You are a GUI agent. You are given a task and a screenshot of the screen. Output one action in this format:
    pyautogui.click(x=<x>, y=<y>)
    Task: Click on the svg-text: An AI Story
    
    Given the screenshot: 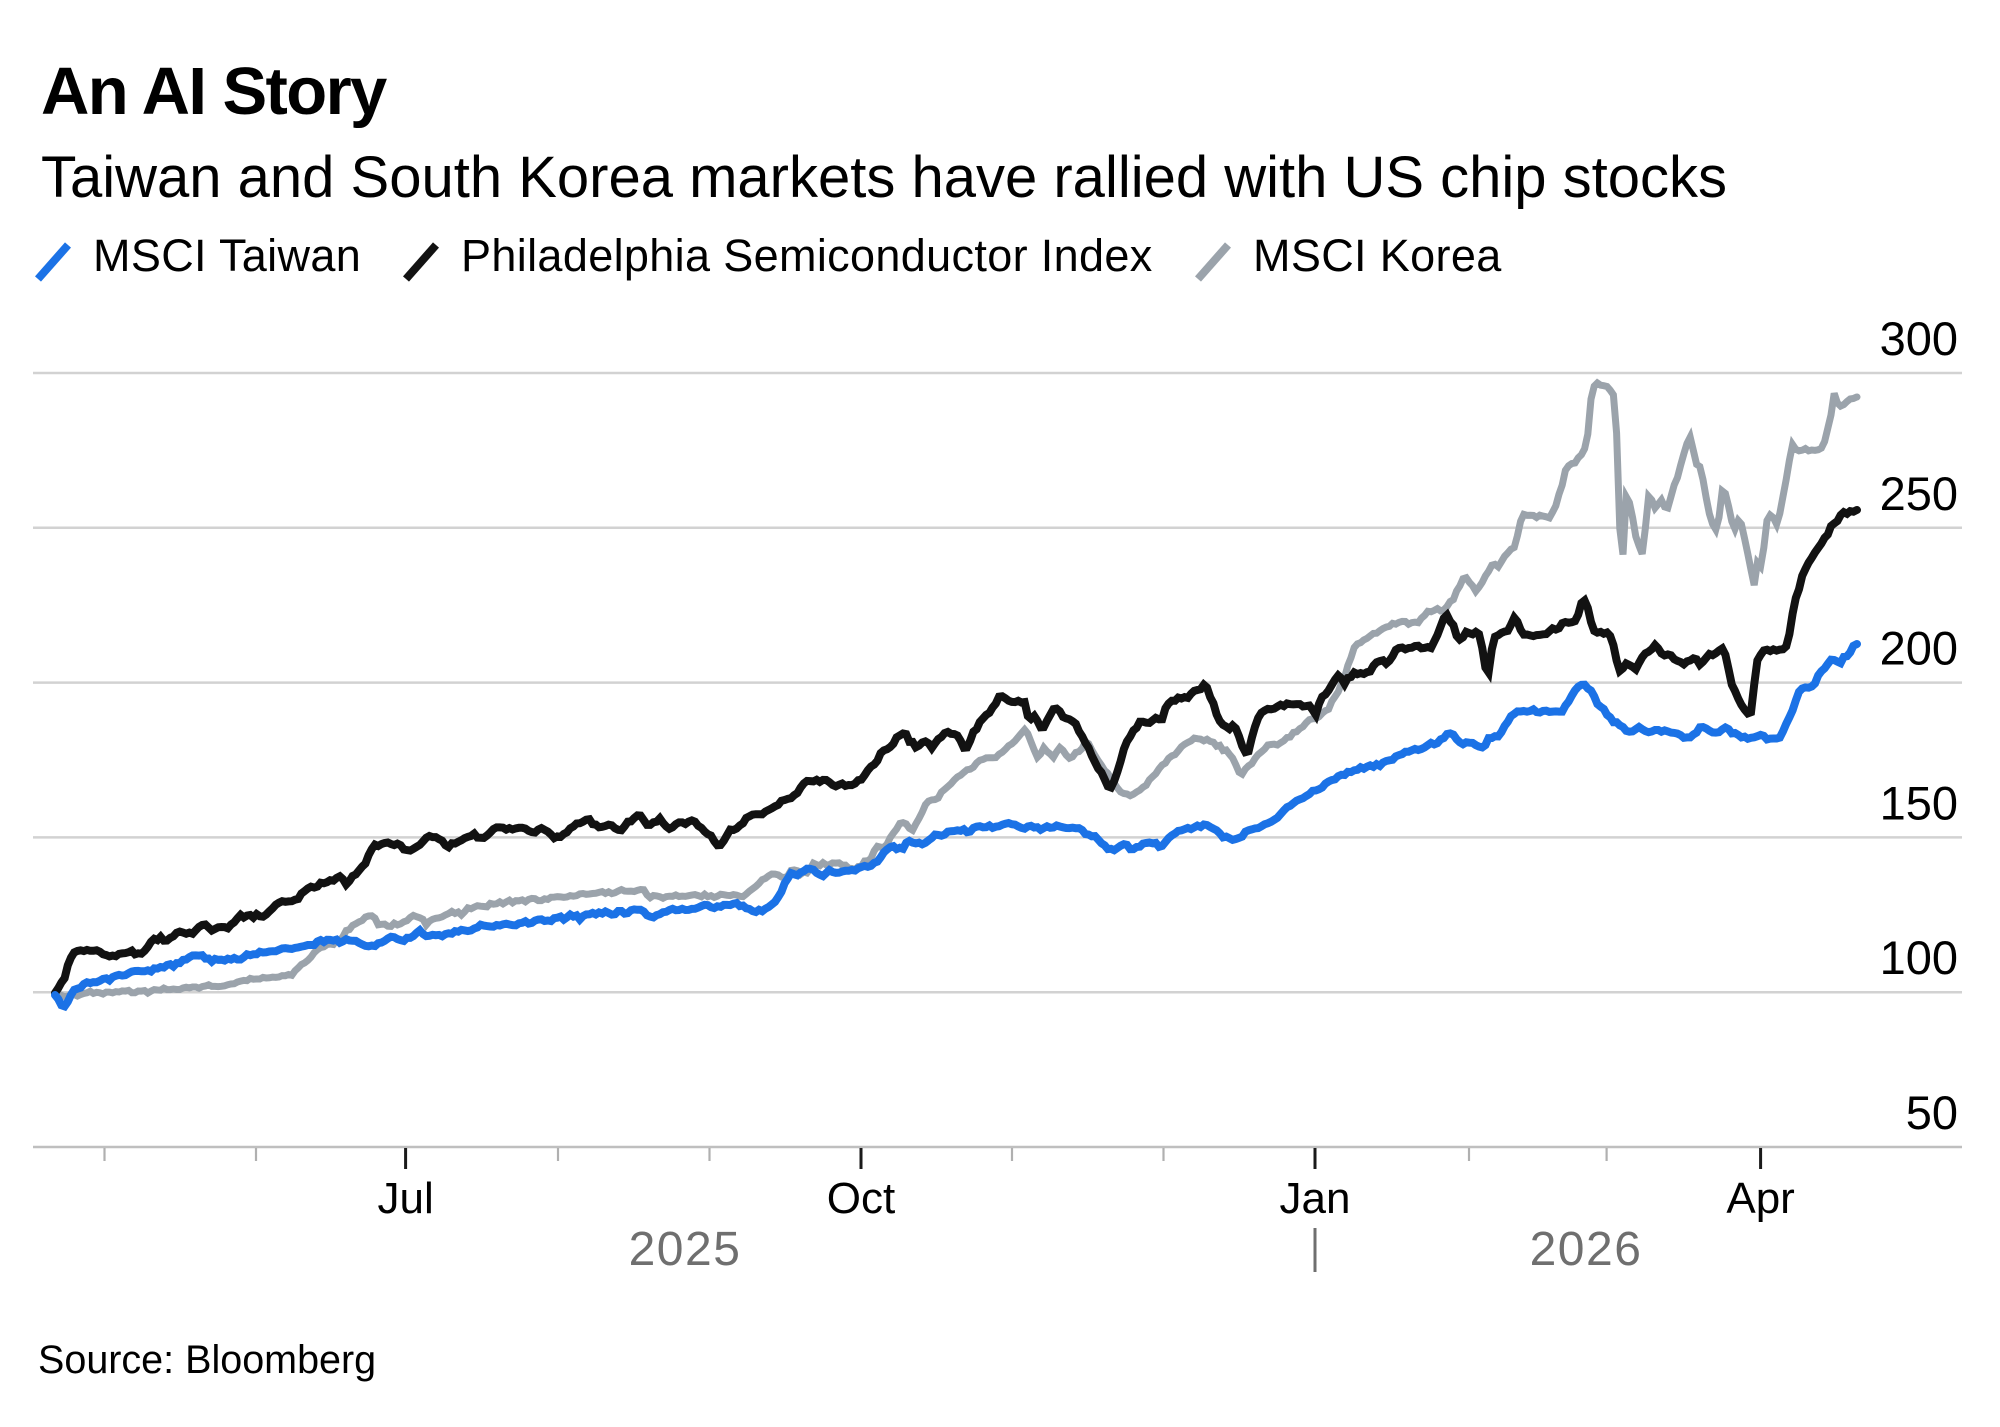 What is the action you would take?
    pyautogui.click(x=214, y=91)
    